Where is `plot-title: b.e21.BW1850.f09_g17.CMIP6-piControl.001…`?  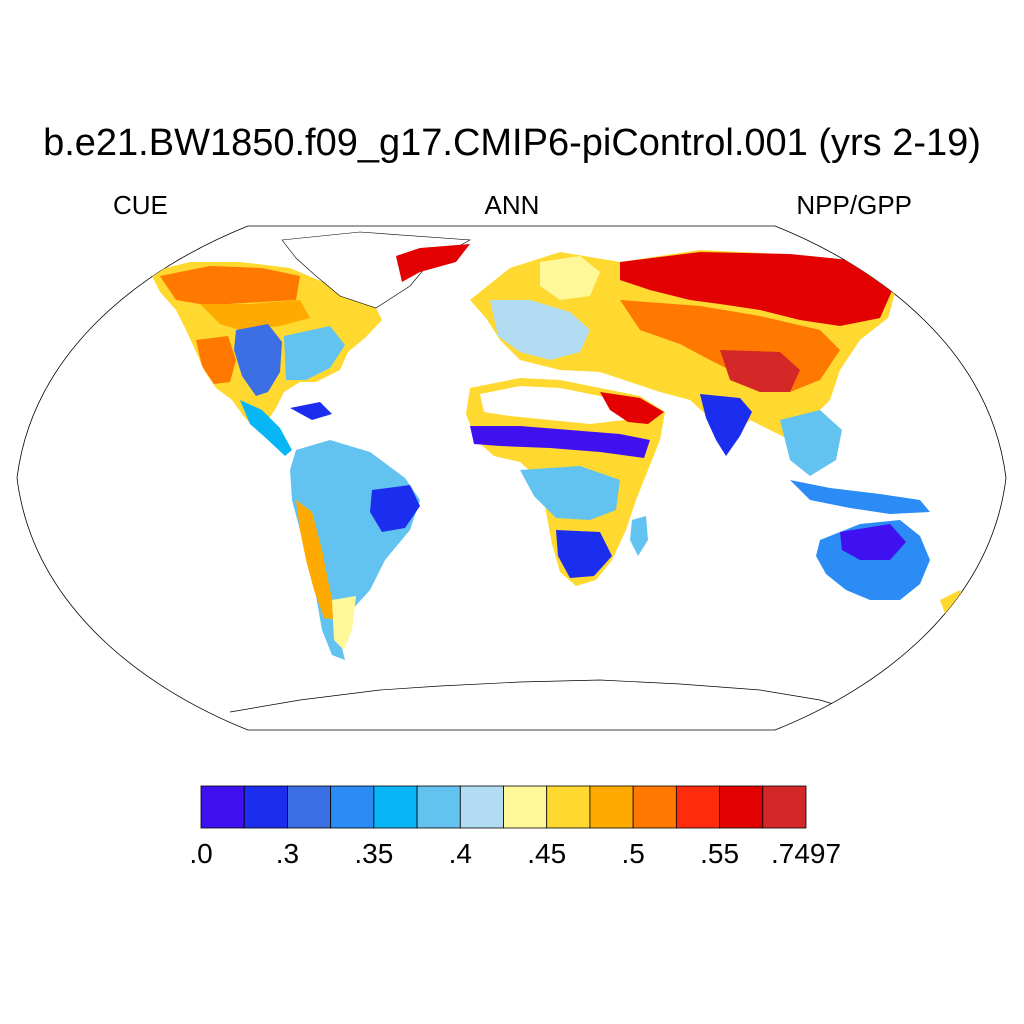 plot-title: b.e21.BW1850.f09_g17.CMIP6-piControl.001… is located at coordinates (512, 143).